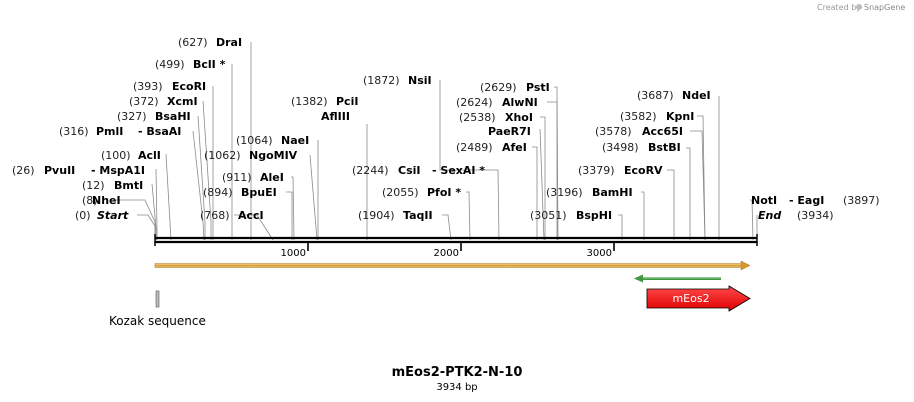 The height and width of the screenshot is (402, 914). What do you see at coordinates (23, 170) in the screenshot?
I see `site-pos-pvuii: (26)` at bounding box center [23, 170].